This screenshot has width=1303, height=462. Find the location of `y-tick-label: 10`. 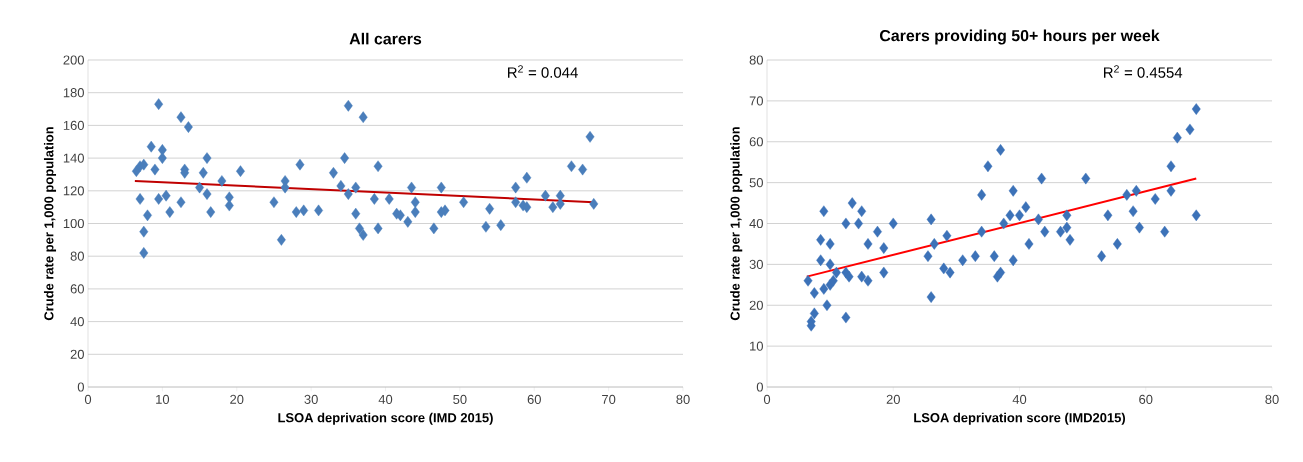

y-tick-label: 10 is located at coordinates (756, 346).